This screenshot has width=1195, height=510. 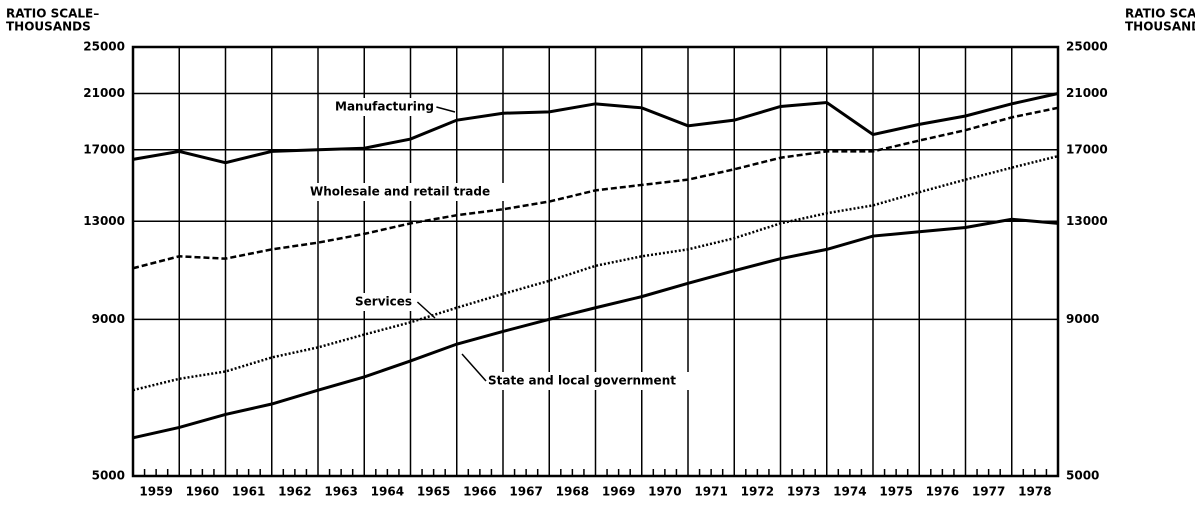 I want to click on x-tick-label: 1964, so click(x=387, y=492).